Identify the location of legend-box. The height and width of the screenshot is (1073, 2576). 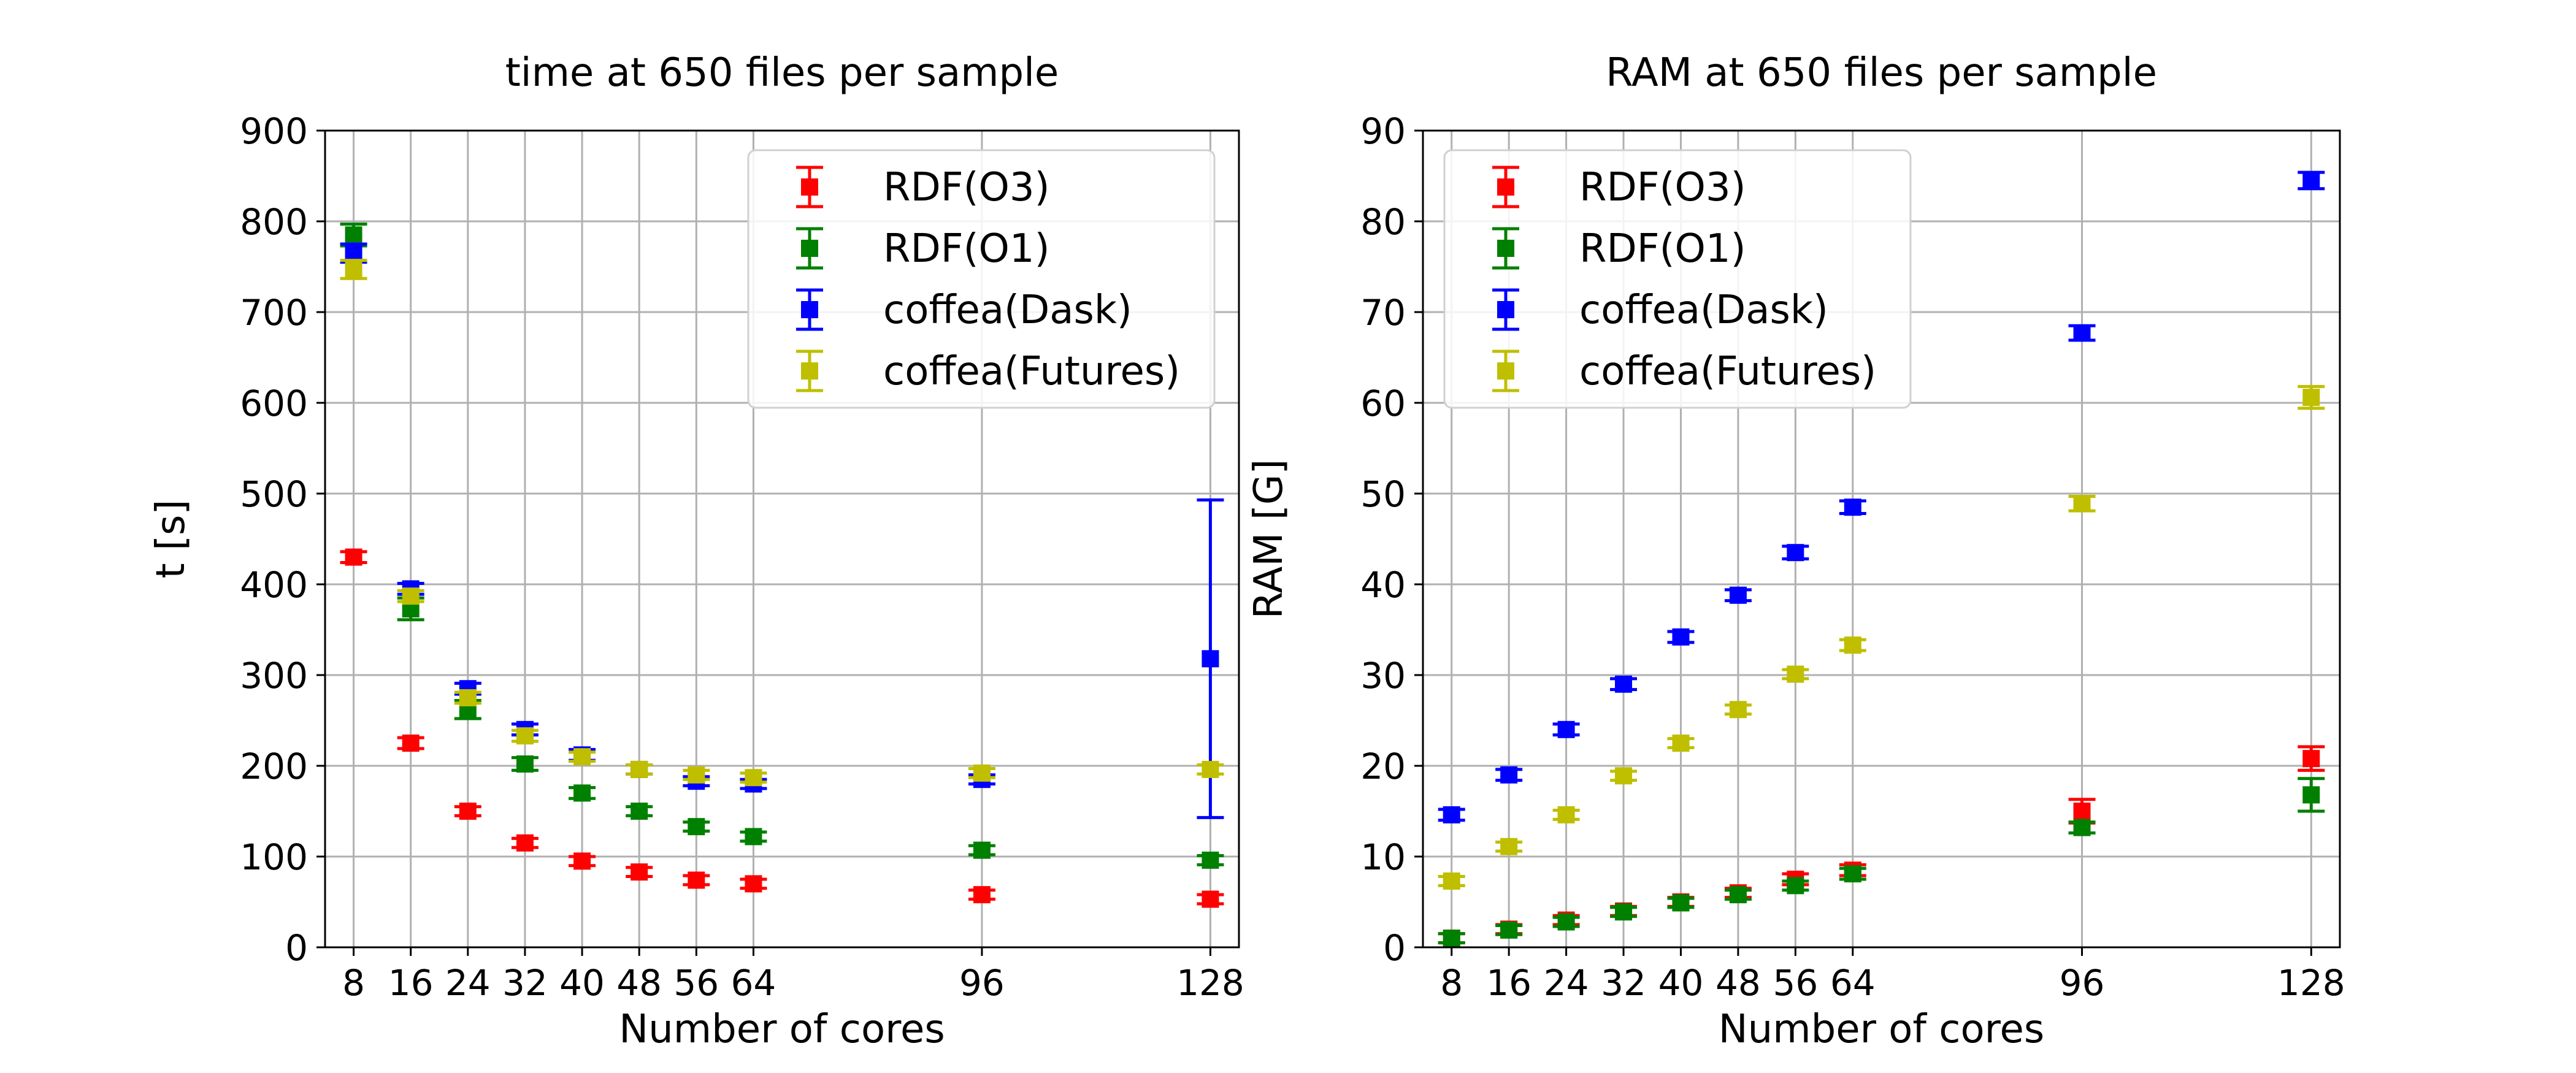
(1677, 279).